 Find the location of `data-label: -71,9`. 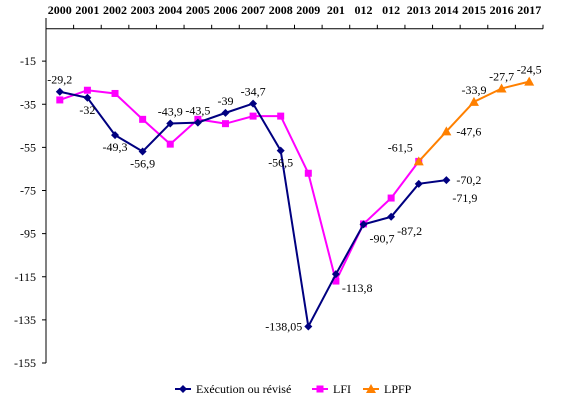

data-label: -71,9 is located at coordinates (464, 198).